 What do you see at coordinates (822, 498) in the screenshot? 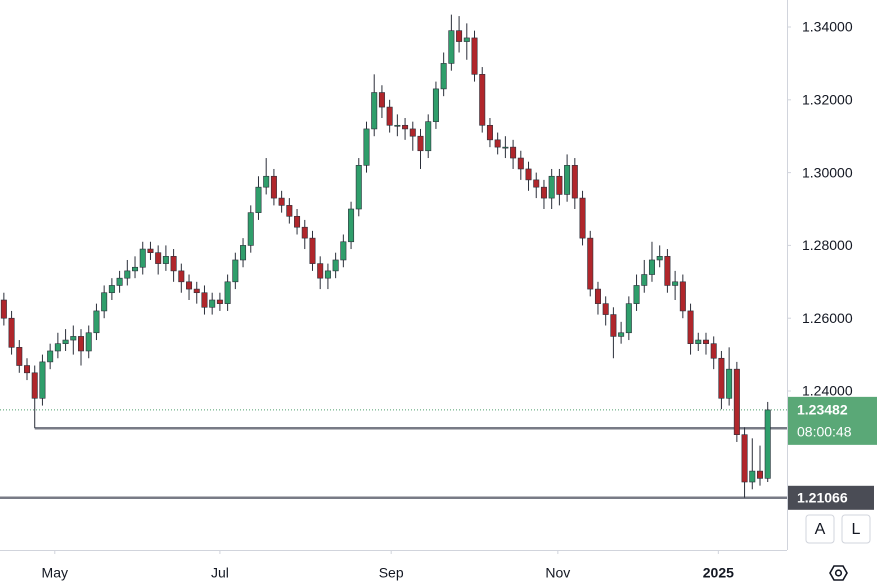
I see `level-label: 1.21066` at bounding box center [822, 498].